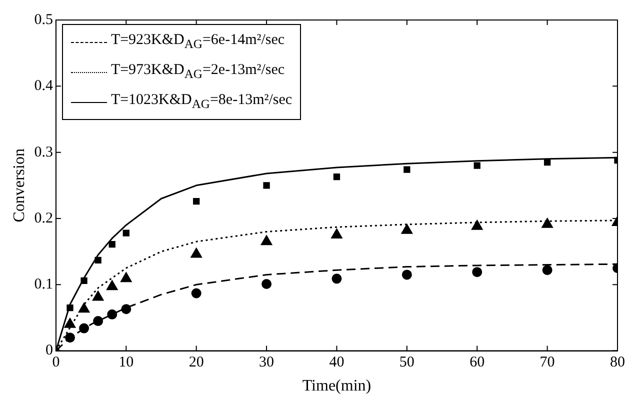 The image size is (636, 404). What do you see at coordinates (43, 152) in the screenshot?
I see `y-tick-label: 0.3` at bounding box center [43, 152].